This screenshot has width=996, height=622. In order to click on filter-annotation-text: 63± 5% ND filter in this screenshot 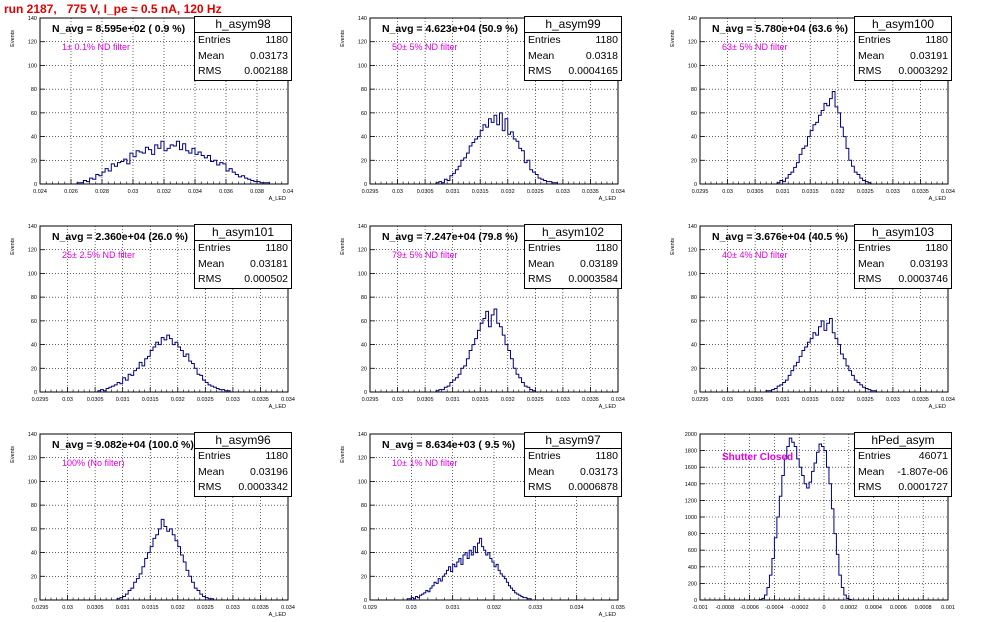, I will do `click(755, 47)`.